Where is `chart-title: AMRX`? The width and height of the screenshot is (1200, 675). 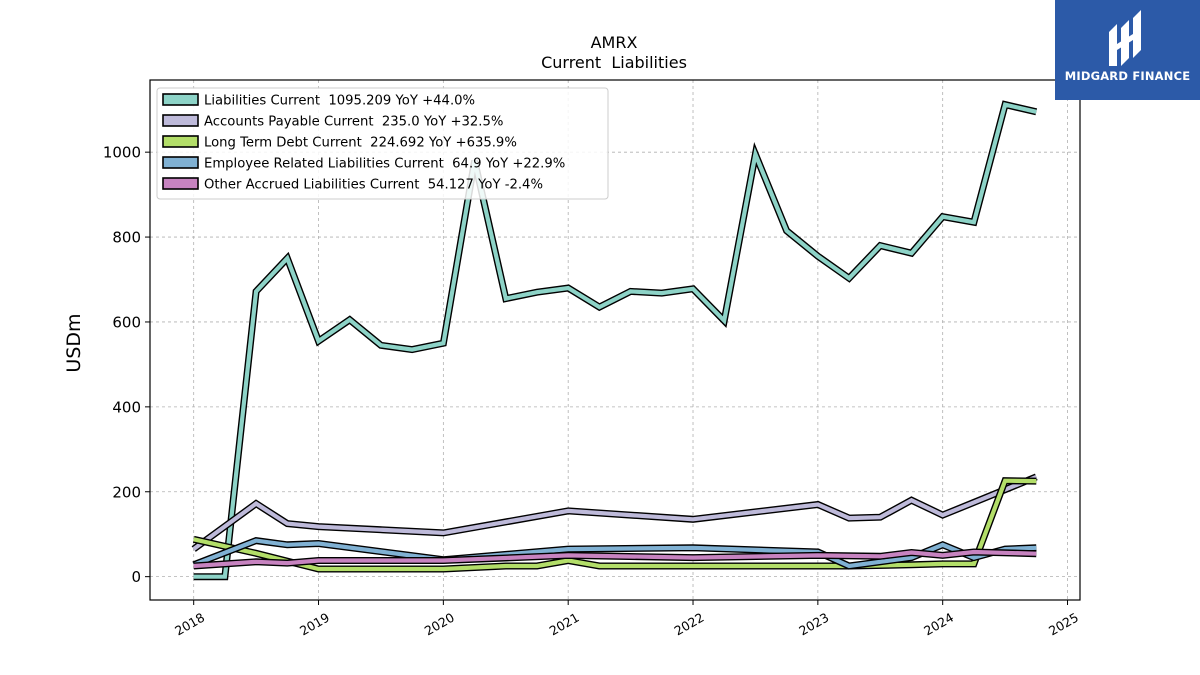 chart-title: AMRX is located at coordinates (614, 42).